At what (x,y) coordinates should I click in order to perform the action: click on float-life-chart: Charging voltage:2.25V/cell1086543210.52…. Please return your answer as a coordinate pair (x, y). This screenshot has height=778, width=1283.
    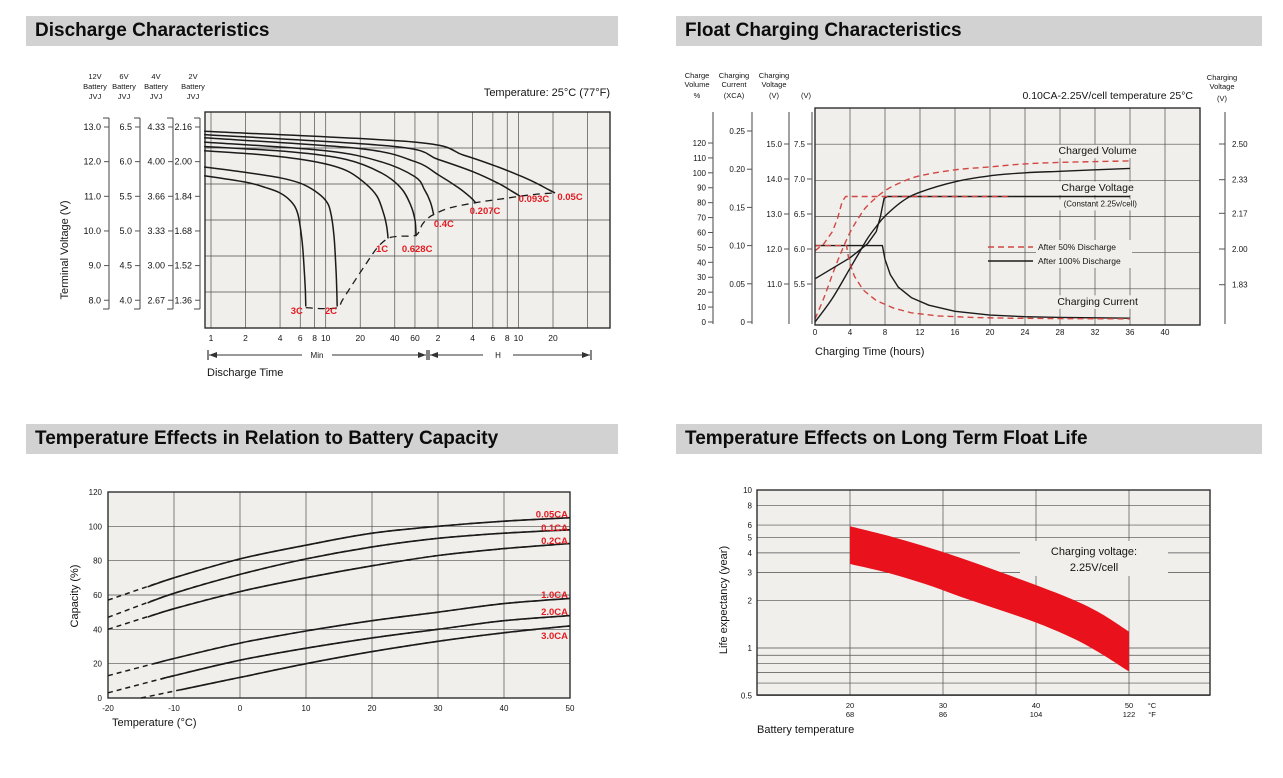
    Looking at the image, I should click on (964, 611).